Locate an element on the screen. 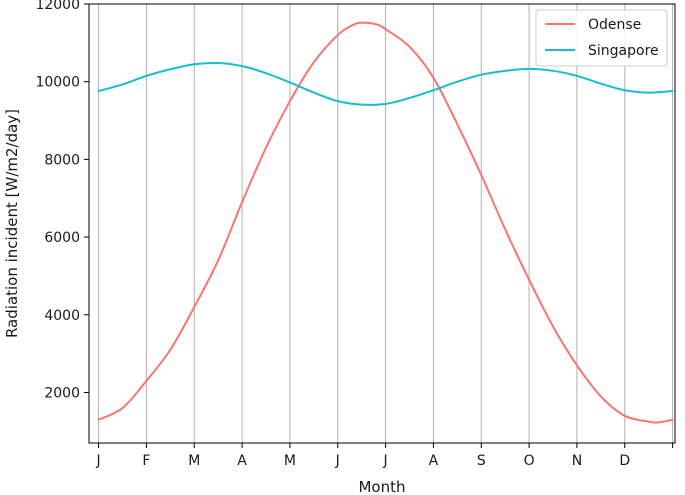 The image size is (685, 495). x-axis-label: Month is located at coordinates (381, 486).